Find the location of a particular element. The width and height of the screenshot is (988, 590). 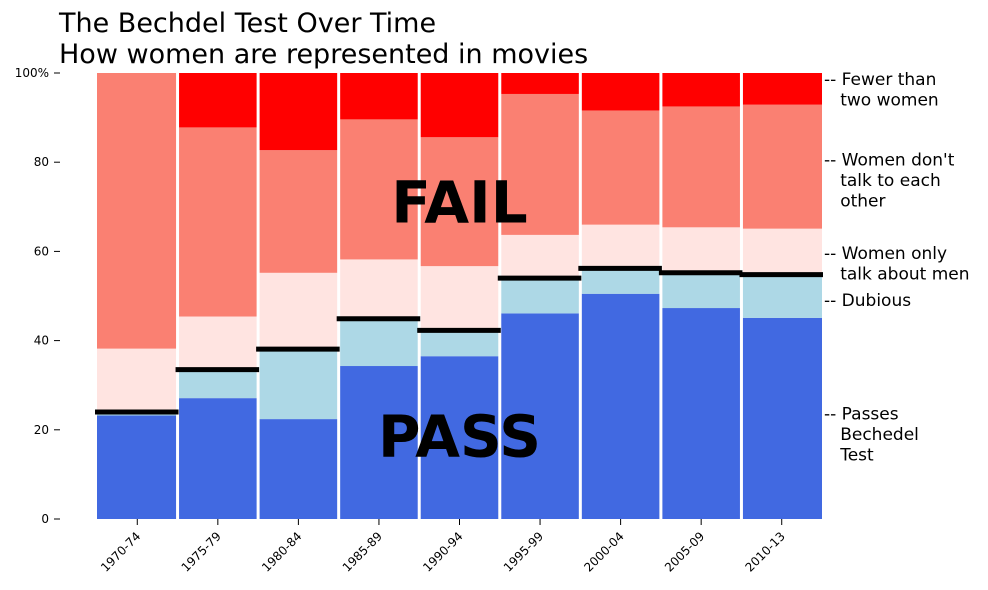

y-tick-label: 40 is located at coordinates (41, 341).